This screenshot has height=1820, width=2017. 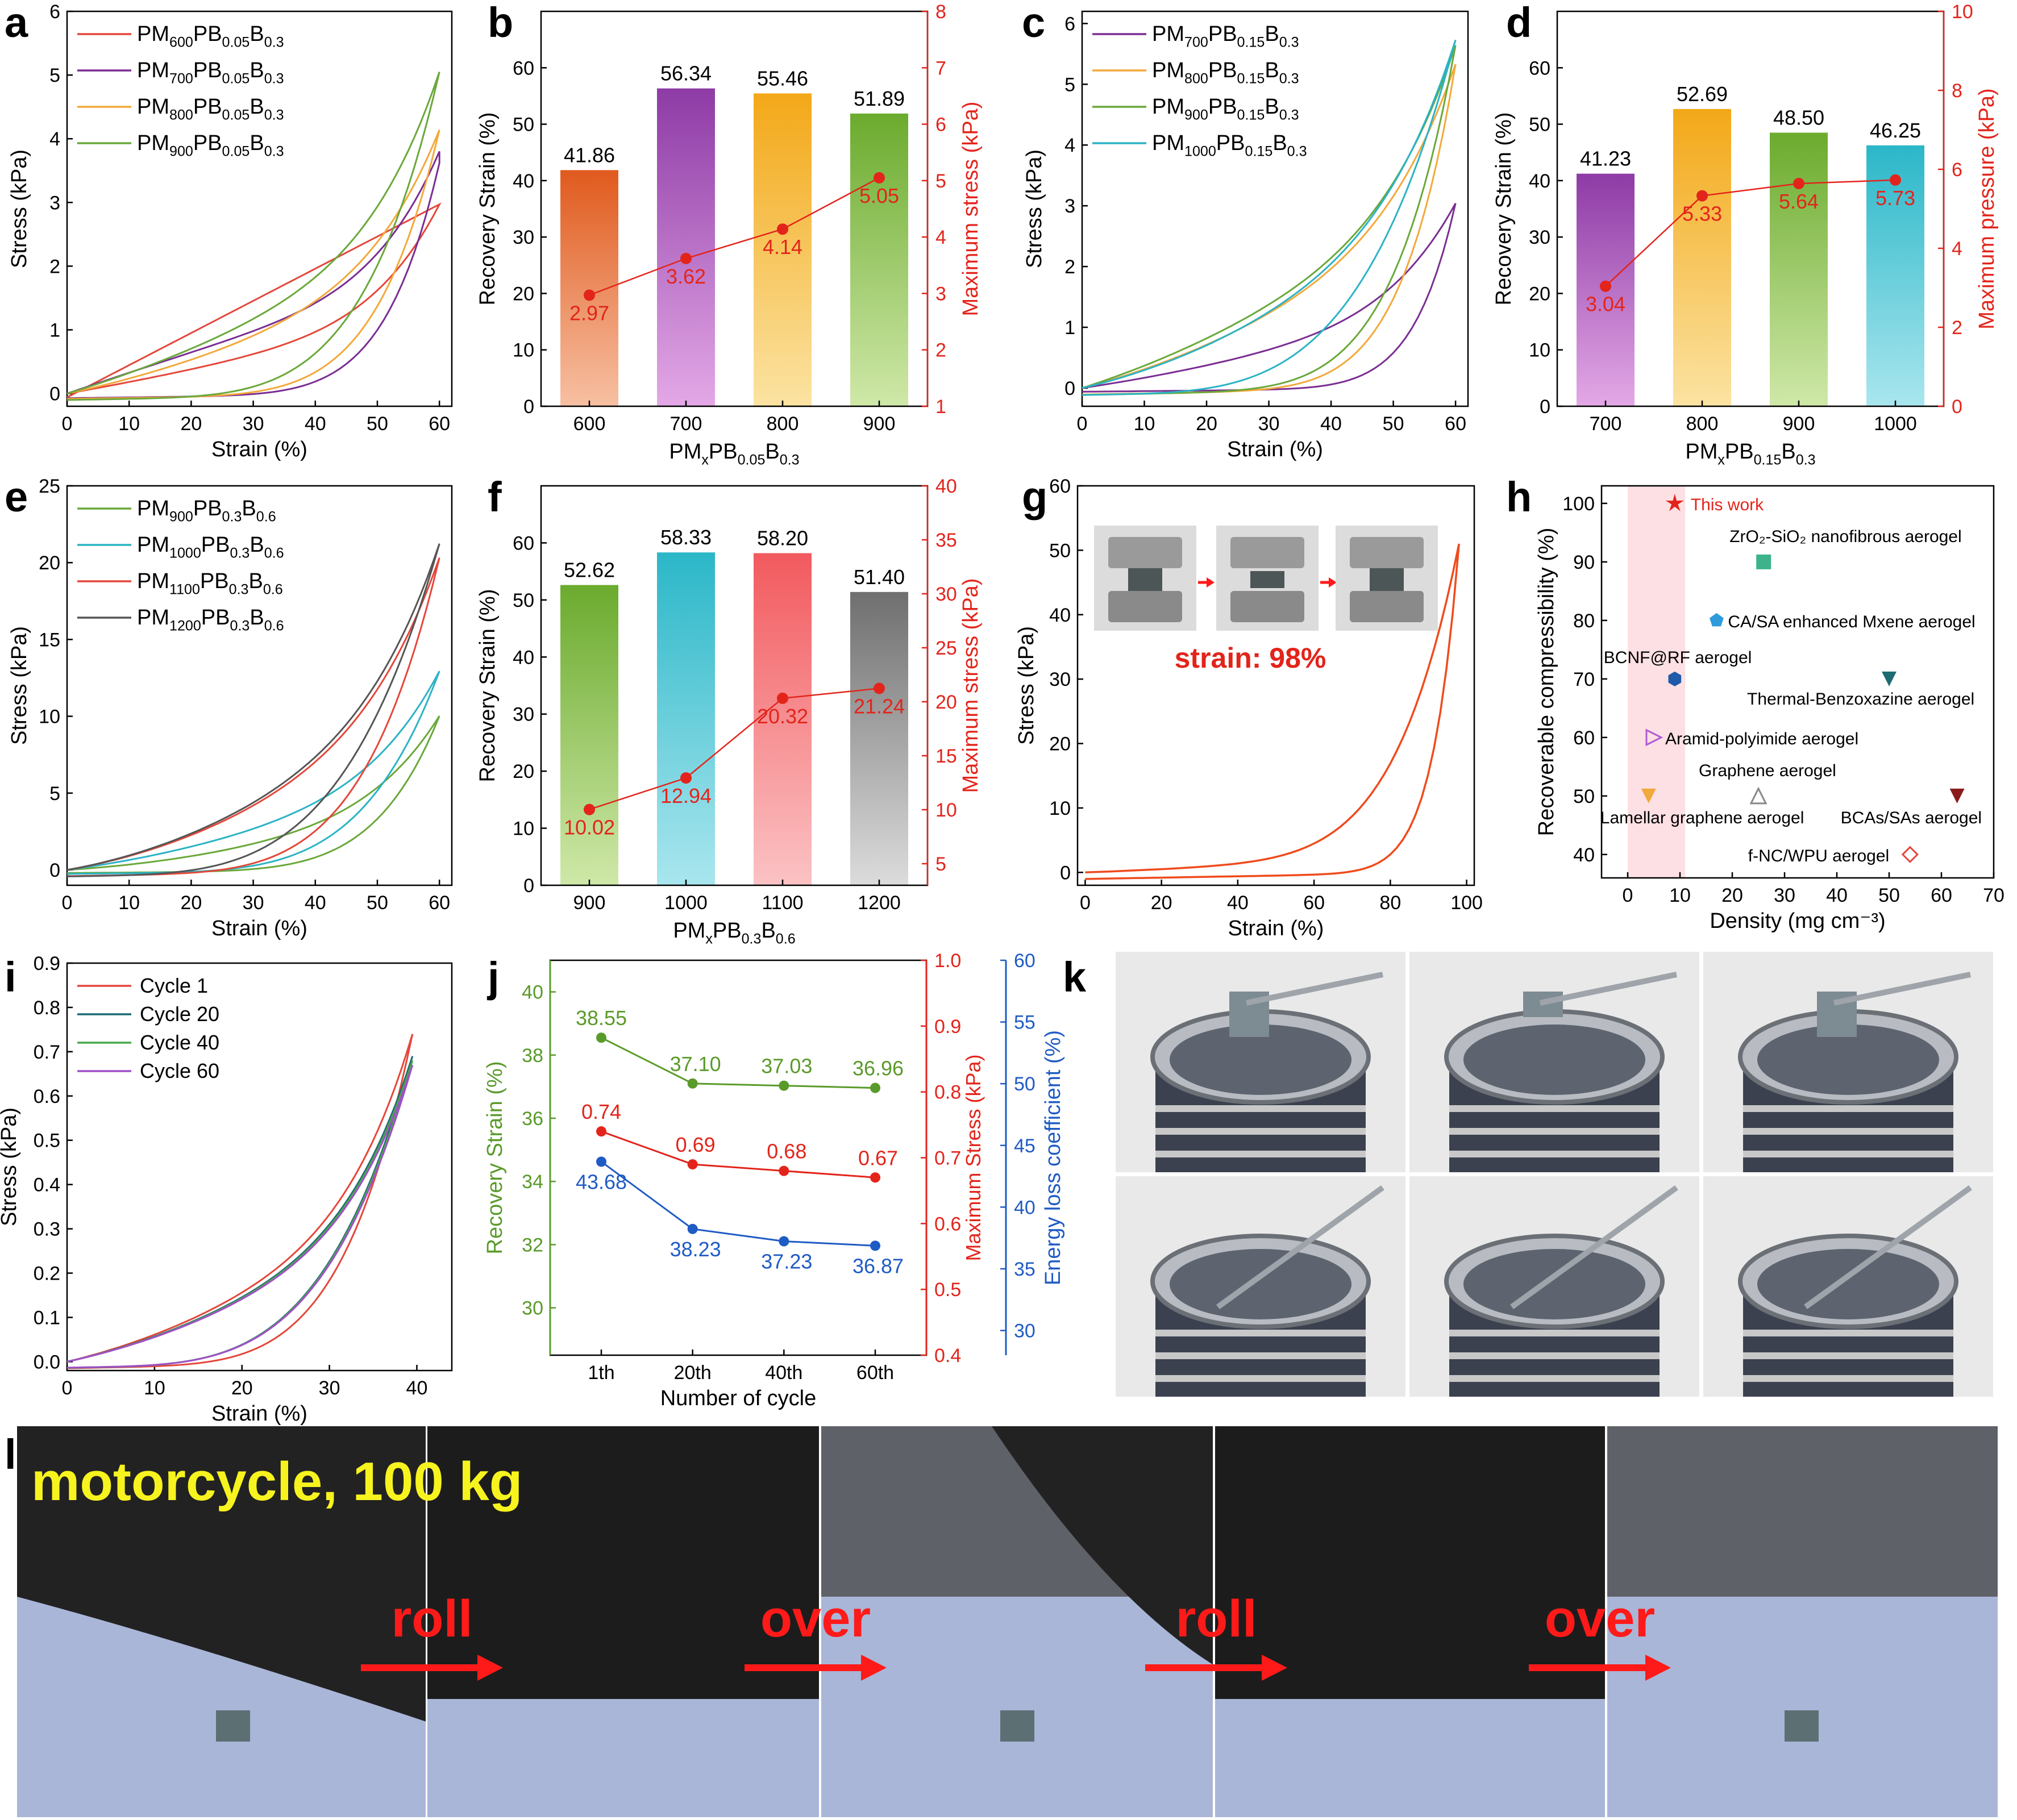 What do you see at coordinates (1033, 23) in the screenshot?
I see `panel-letter-c: c` at bounding box center [1033, 23].